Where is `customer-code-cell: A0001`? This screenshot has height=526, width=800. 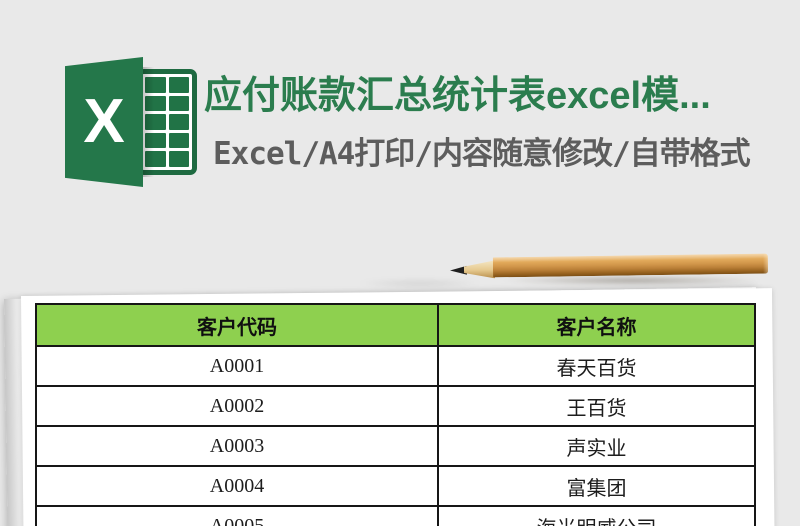 customer-code-cell: A0001 is located at coordinates (238, 366).